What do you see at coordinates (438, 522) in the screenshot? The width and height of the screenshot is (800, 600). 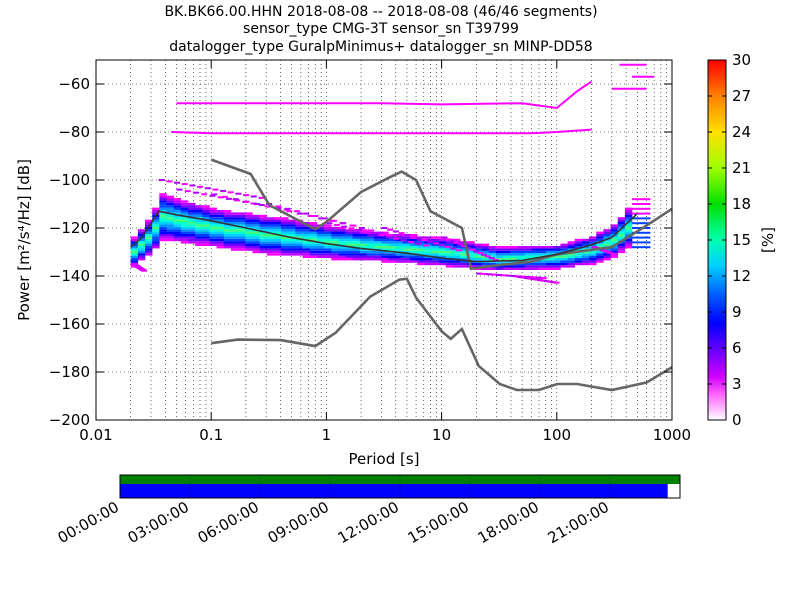 I see `coverage-time-label: 15:00:00` at bounding box center [438, 522].